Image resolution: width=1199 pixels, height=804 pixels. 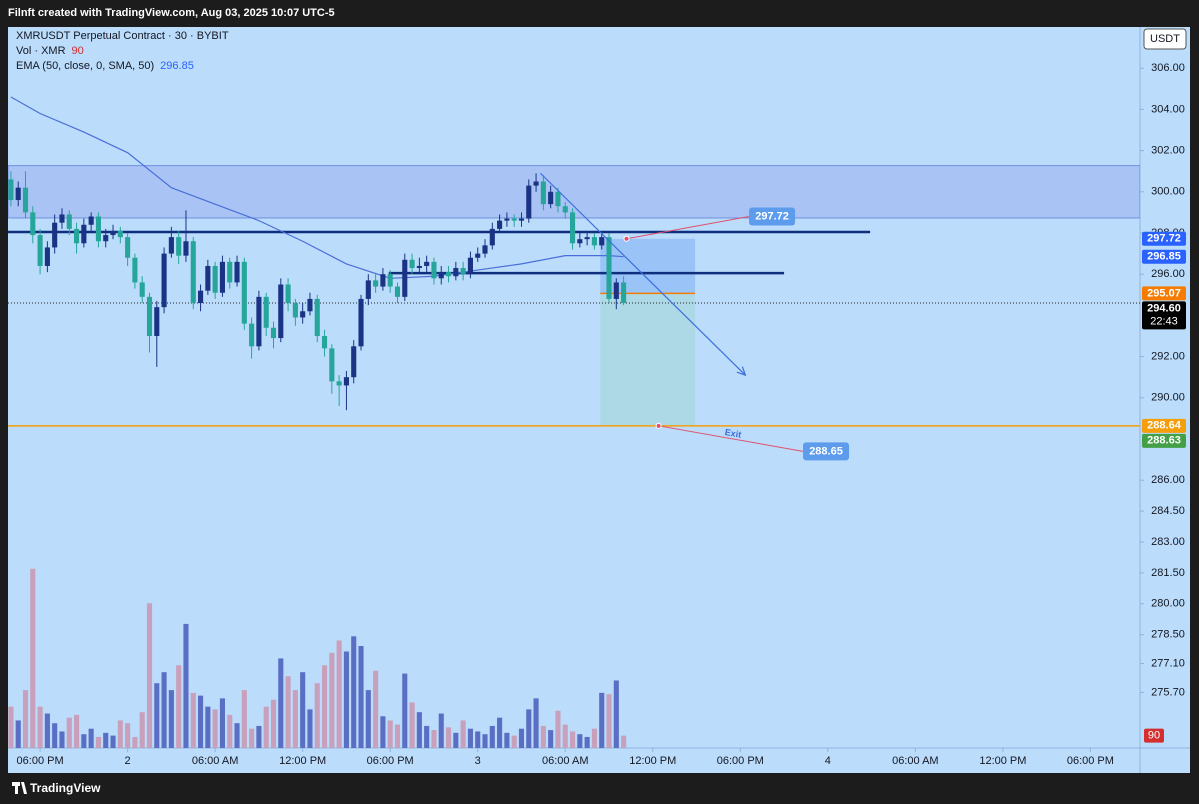 I want to click on price-badge, so click(x=1164, y=238).